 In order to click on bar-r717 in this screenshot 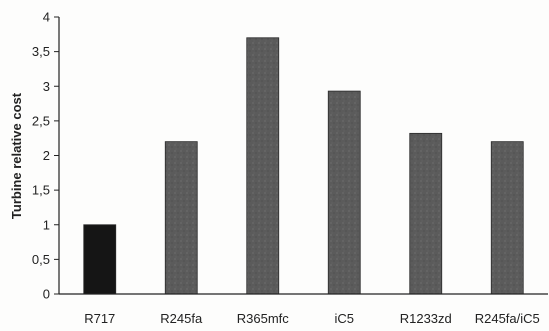, I will do `click(100, 259)`.